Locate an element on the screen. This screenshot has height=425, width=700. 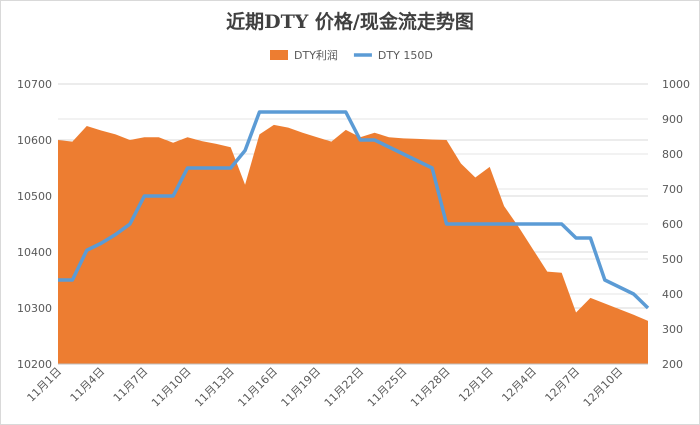
y2-tick-label: 700 is located at coordinates (672, 189).